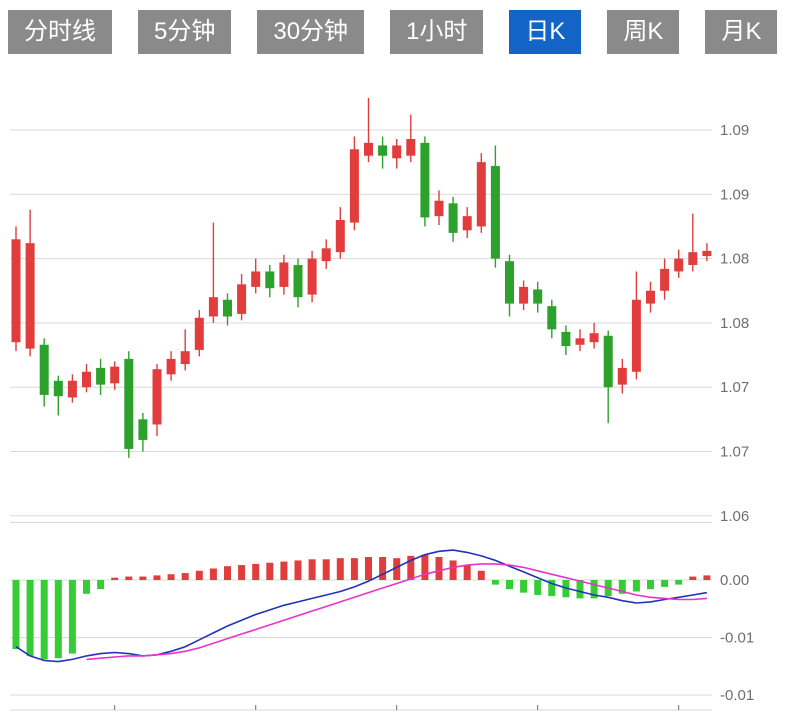 The height and width of the screenshot is (720, 790). Describe the element at coordinates (437, 32) in the screenshot. I see `tab-1hour: 1小时` at that location.